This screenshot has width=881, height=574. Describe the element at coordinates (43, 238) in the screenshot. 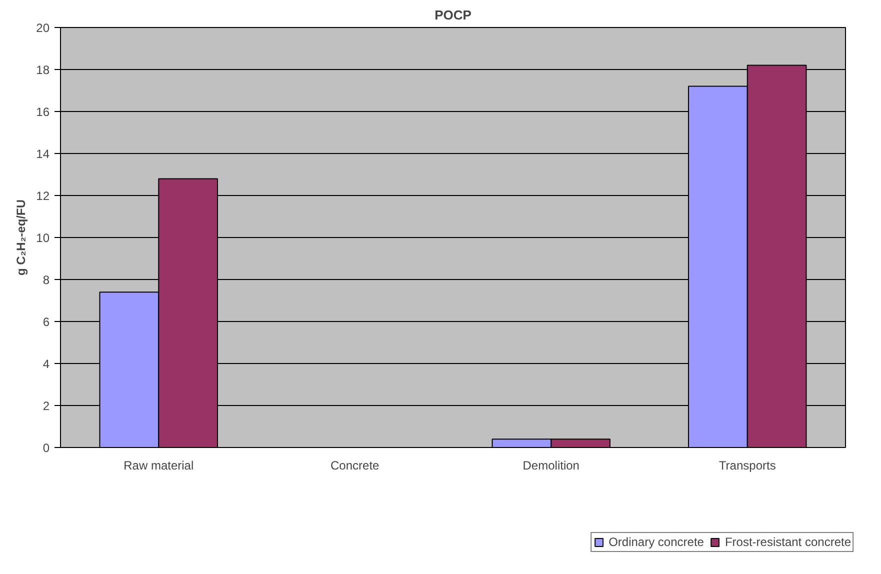

I see `y-tick-label: 10` at that location.